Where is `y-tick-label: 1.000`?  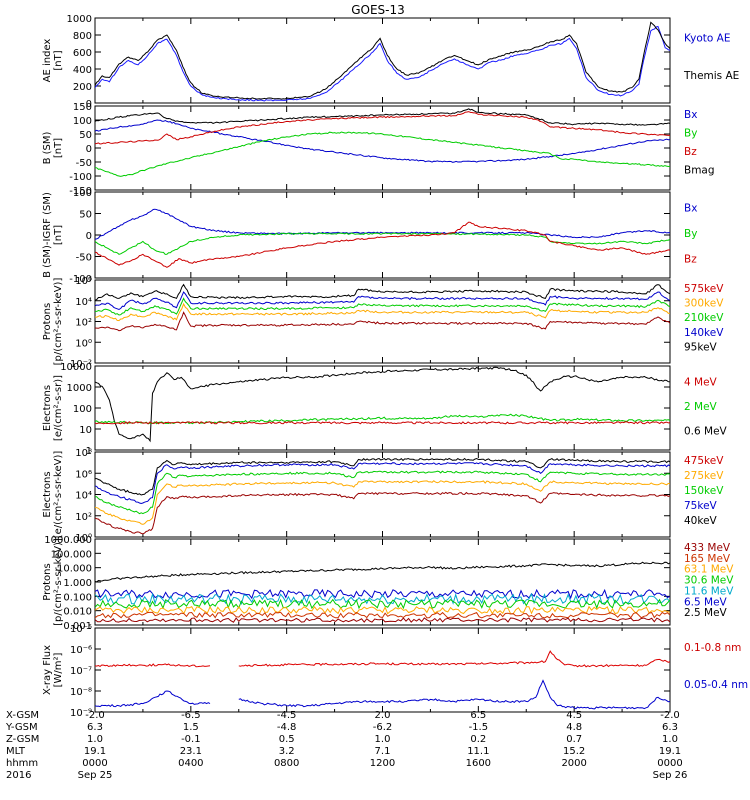
y-tick-label: 1.000 is located at coordinates (77, 583).